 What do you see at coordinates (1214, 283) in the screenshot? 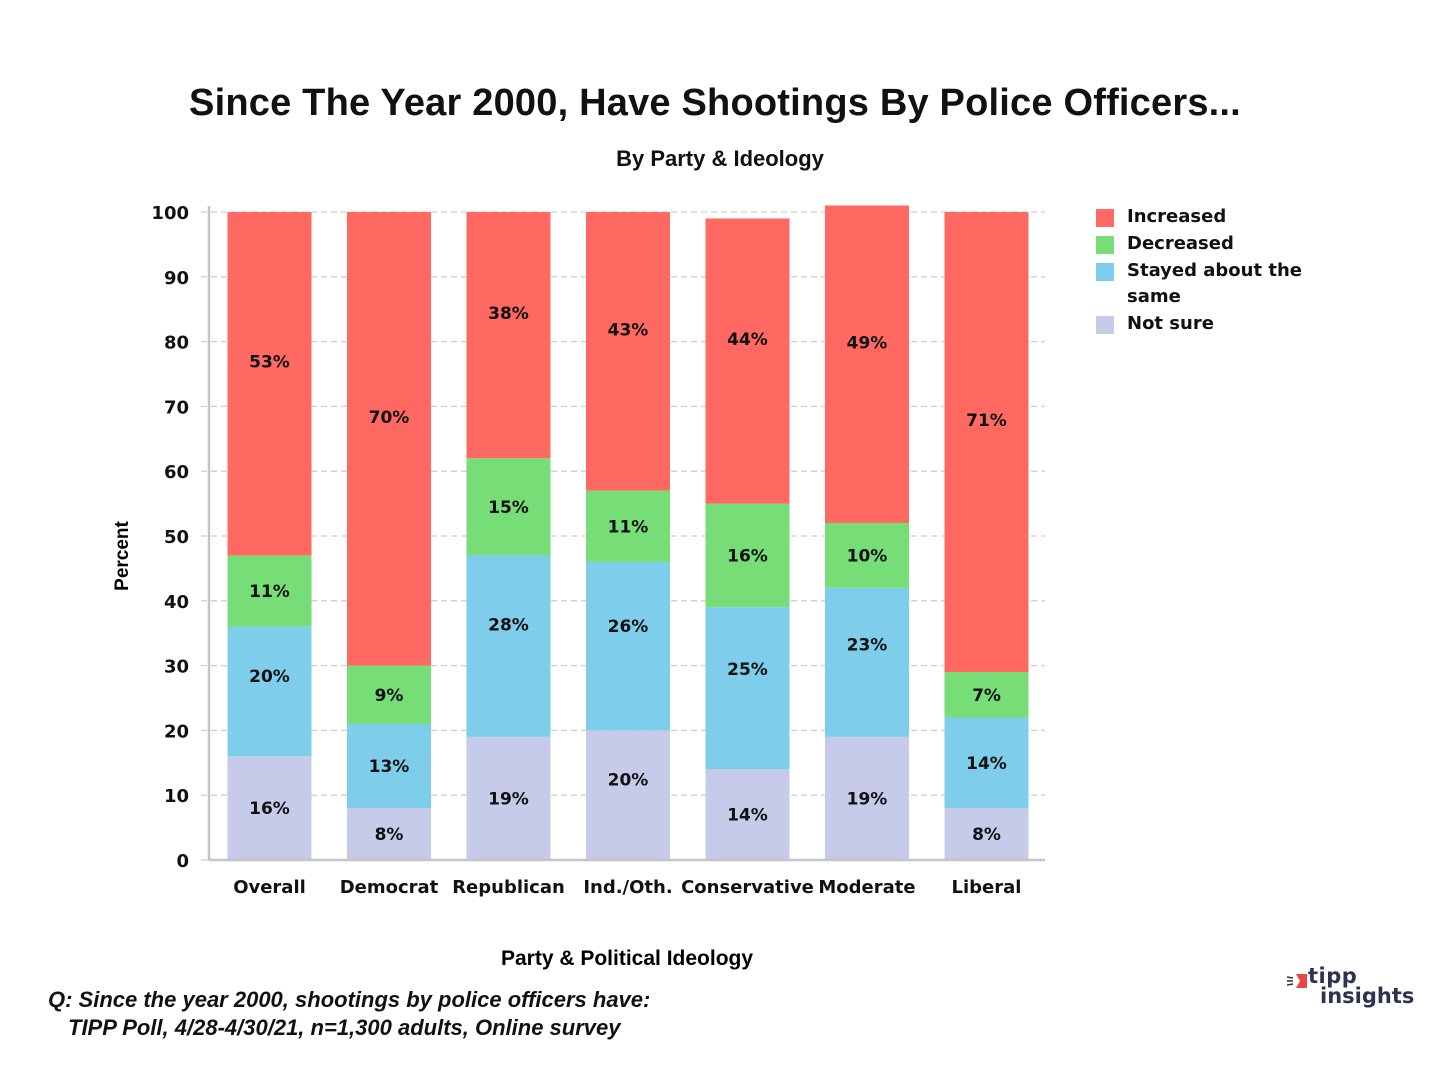
I see `legend-label: Stayed about the same` at bounding box center [1214, 283].